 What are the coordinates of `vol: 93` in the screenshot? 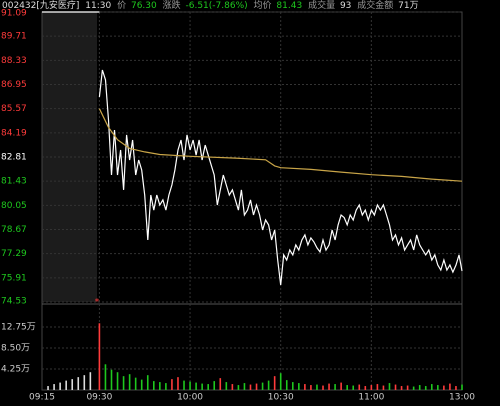 It's located at (345, 6).